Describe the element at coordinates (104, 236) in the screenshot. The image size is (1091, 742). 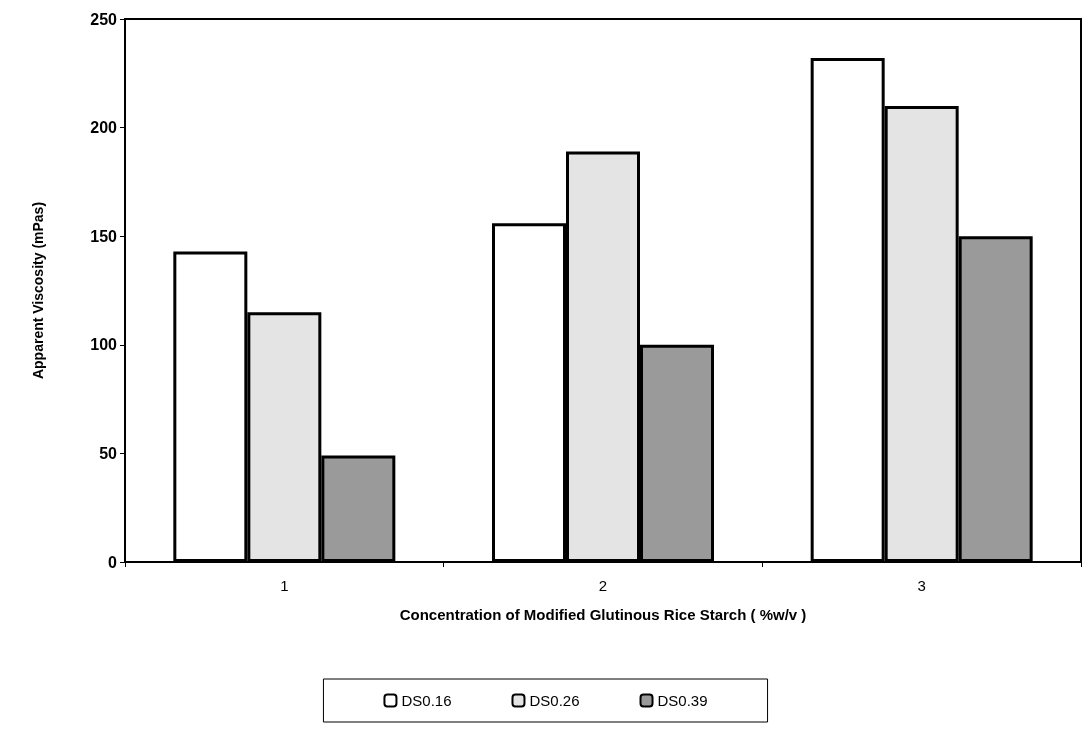
I see `y-tick-label: 150` at that location.